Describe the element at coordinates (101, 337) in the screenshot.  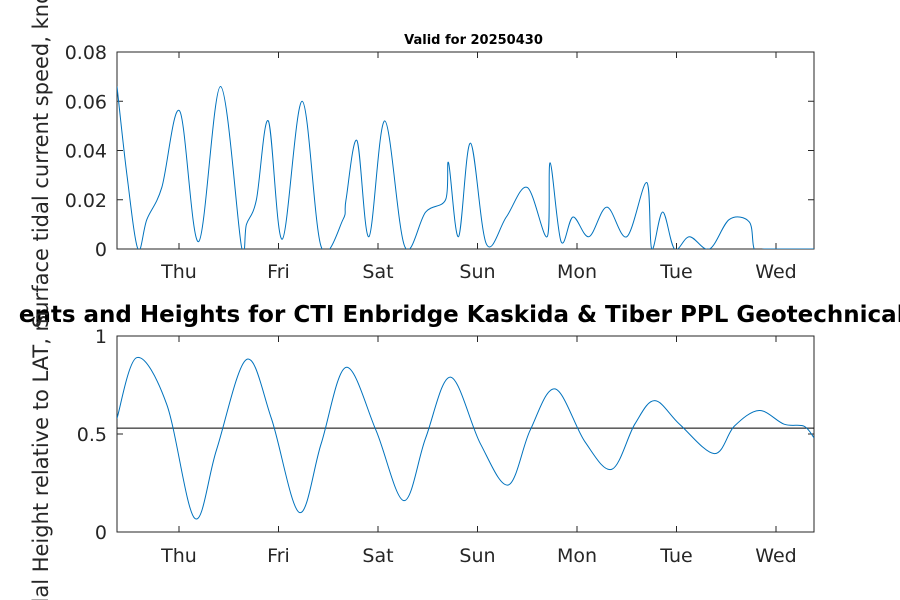
I see `y-tick-label: 1` at that location.